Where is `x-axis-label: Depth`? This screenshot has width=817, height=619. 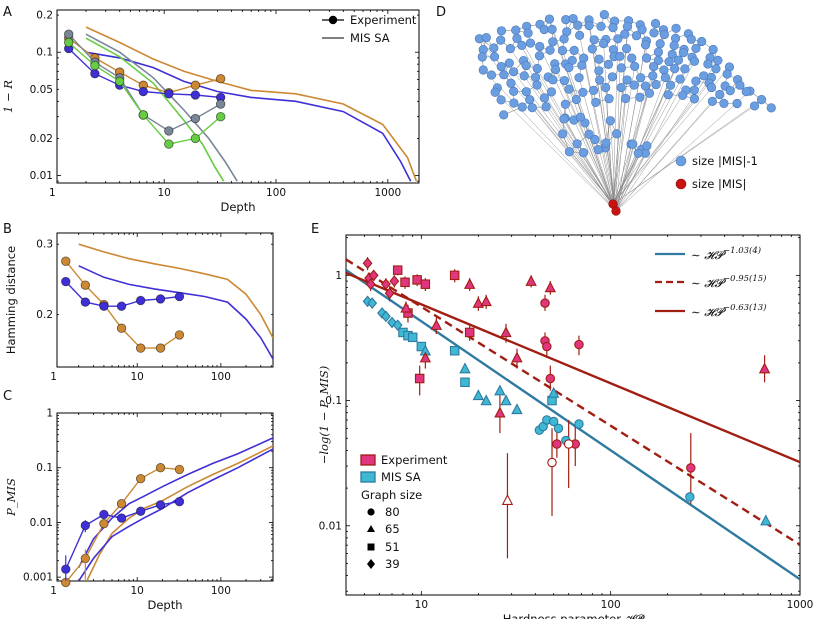 x-axis-label: Depth is located at coordinates (237, 207).